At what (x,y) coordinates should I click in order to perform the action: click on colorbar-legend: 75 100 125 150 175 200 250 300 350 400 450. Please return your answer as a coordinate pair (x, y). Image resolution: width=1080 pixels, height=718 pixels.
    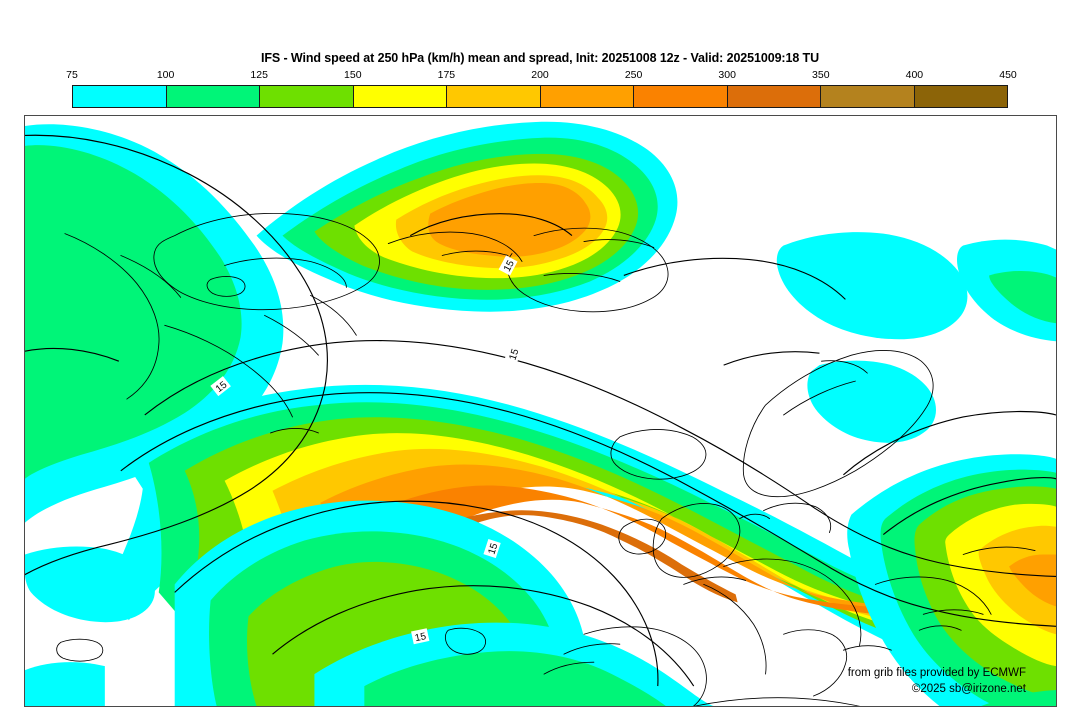
    Looking at the image, I should click on (541, 89).